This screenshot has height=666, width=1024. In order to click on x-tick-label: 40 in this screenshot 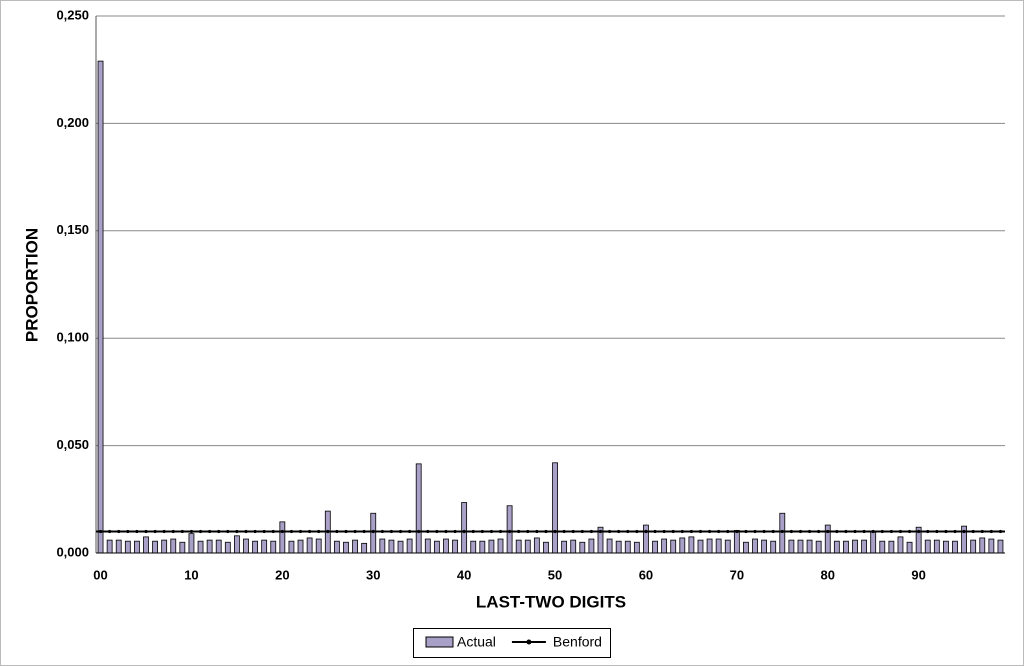, I will do `click(464, 574)`.